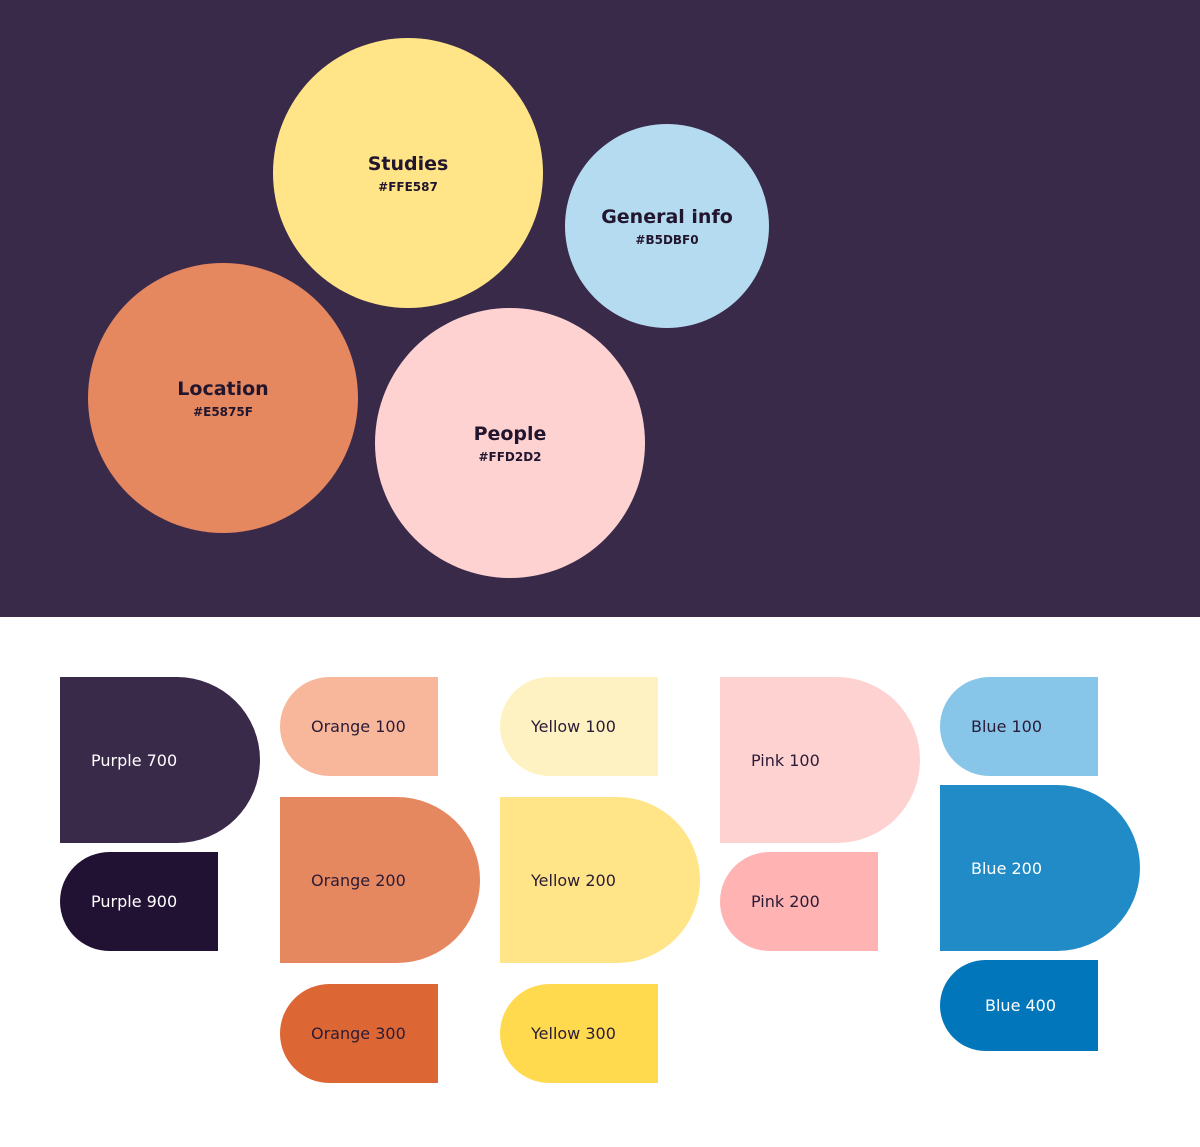  I want to click on swatch-label: Blue 200, so click(1007, 868).